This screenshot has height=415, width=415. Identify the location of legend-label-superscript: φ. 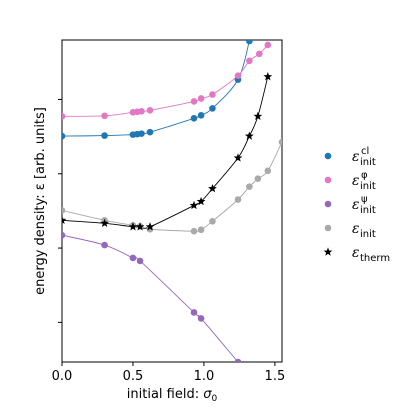
(364, 175).